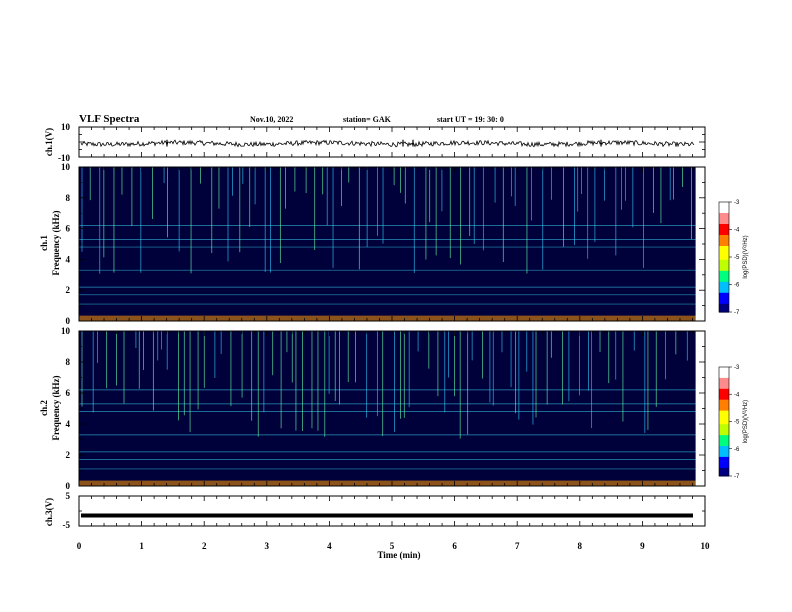 The height and width of the screenshot is (612, 792). Describe the element at coordinates (68, 290) in the screenshot. I see `ch1-spec-ytick-label: 2` at that location.